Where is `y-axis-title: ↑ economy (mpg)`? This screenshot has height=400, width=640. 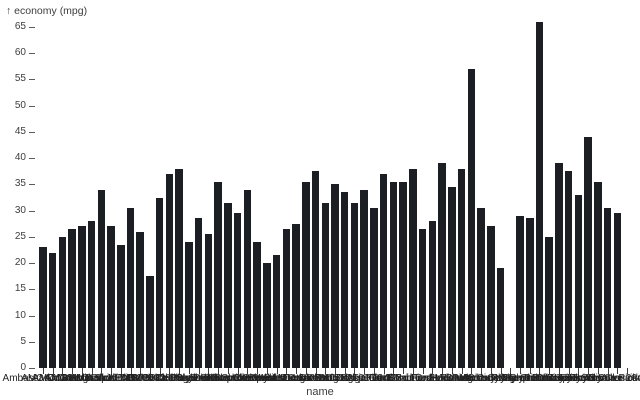
y-axis-title: ↑ economy (mpg) is located at coordinates (47, 11).